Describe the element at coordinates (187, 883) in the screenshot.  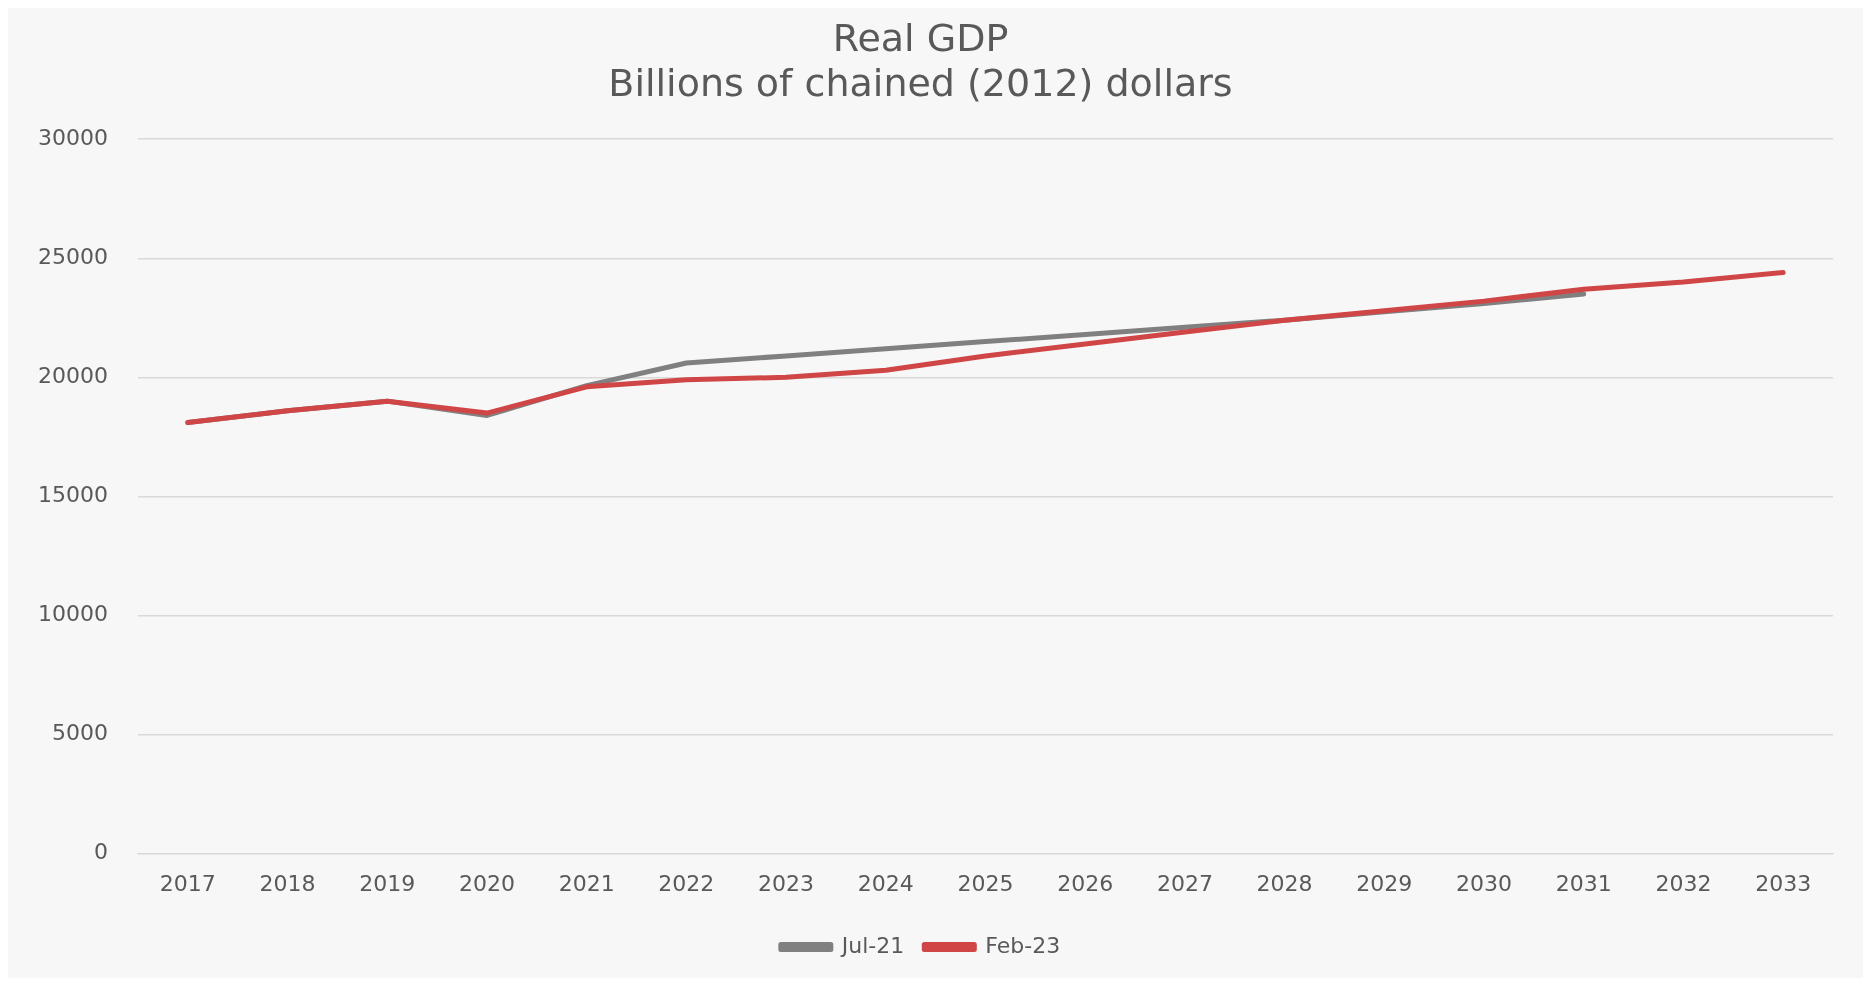
I see `x-tick-label: 2017` at that location.